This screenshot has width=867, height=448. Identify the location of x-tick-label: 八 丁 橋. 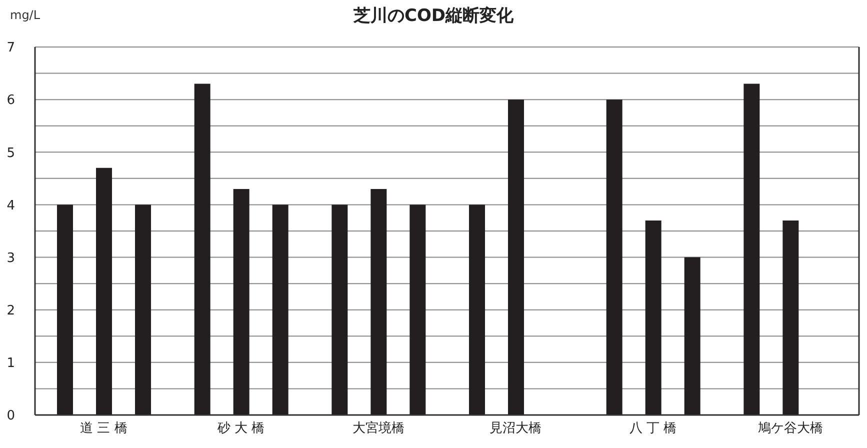
(653, 428).